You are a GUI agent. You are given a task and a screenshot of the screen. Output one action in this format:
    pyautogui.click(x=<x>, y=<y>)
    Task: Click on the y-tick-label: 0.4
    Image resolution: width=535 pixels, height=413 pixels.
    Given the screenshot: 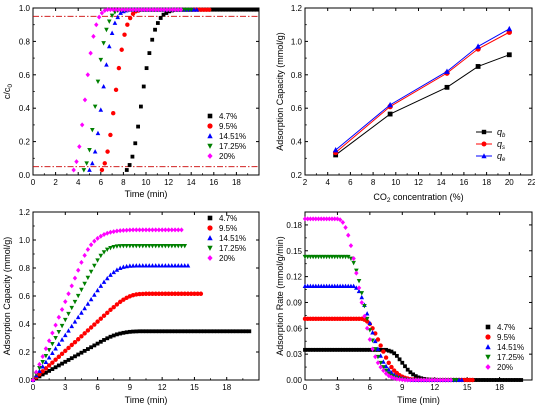 What is the action you would take?
    pyautogui.click(x=297, y=142)
    